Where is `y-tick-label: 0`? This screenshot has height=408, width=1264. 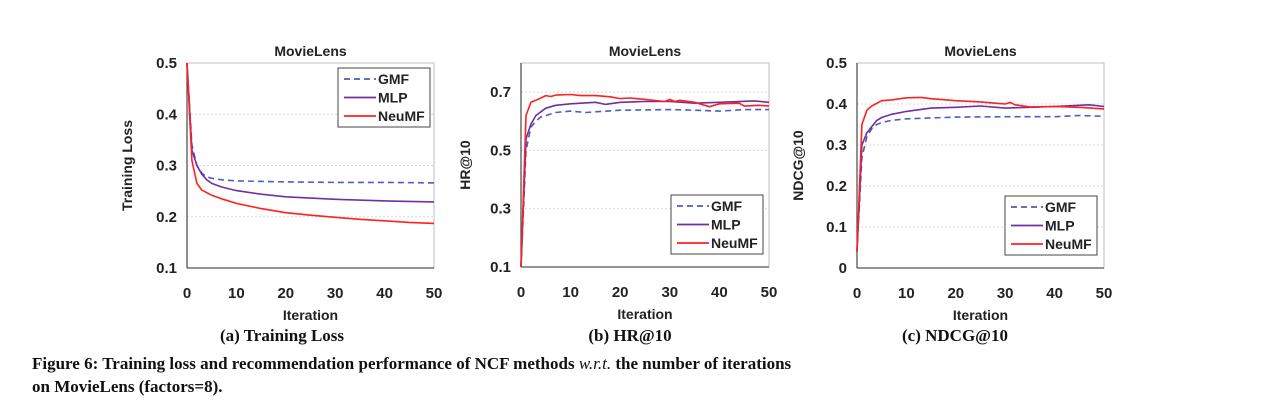
y-tick-label: 0 is located at coordinates (843, 268).